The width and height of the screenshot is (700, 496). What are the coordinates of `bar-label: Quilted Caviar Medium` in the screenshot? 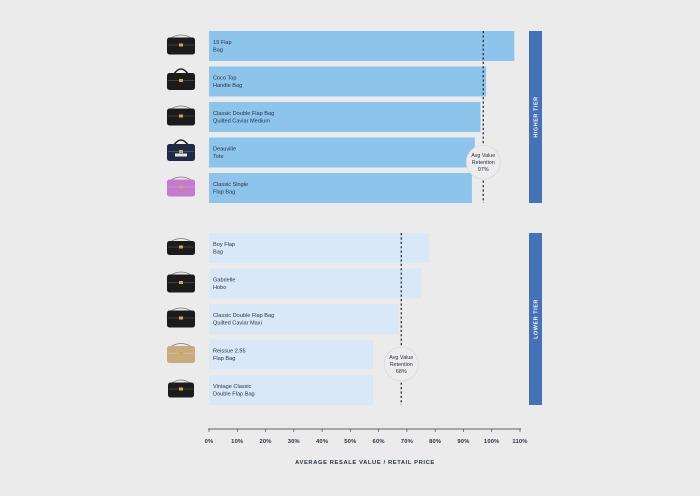 It's located at (241, 122).